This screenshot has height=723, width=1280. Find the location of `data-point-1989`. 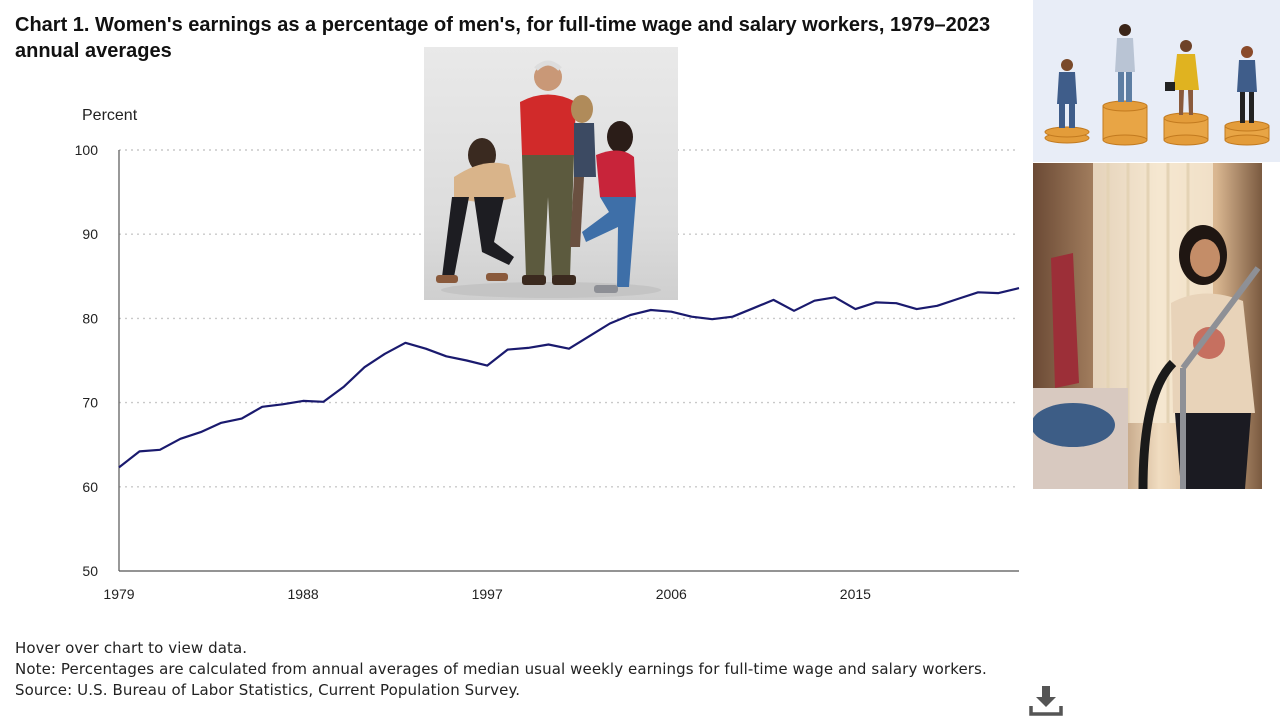

data-point-1989 is located at coordinates (324, 402).